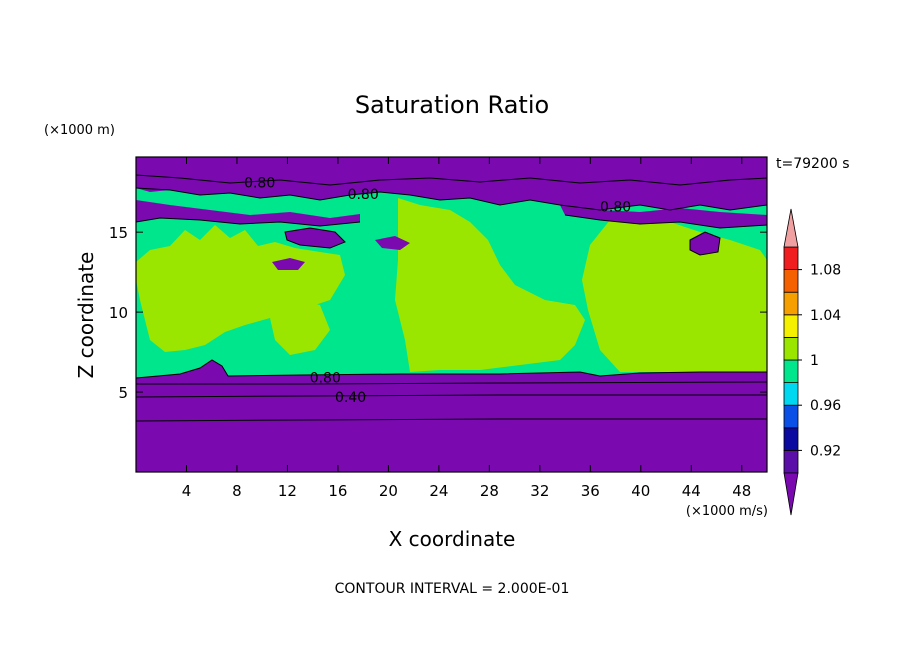 The height and width of the screenshot is (654, 904). What do you see at coordinates (665, 221) in the screenshot?
I see `contour-line-right-band` at bounding box center [665, 221].